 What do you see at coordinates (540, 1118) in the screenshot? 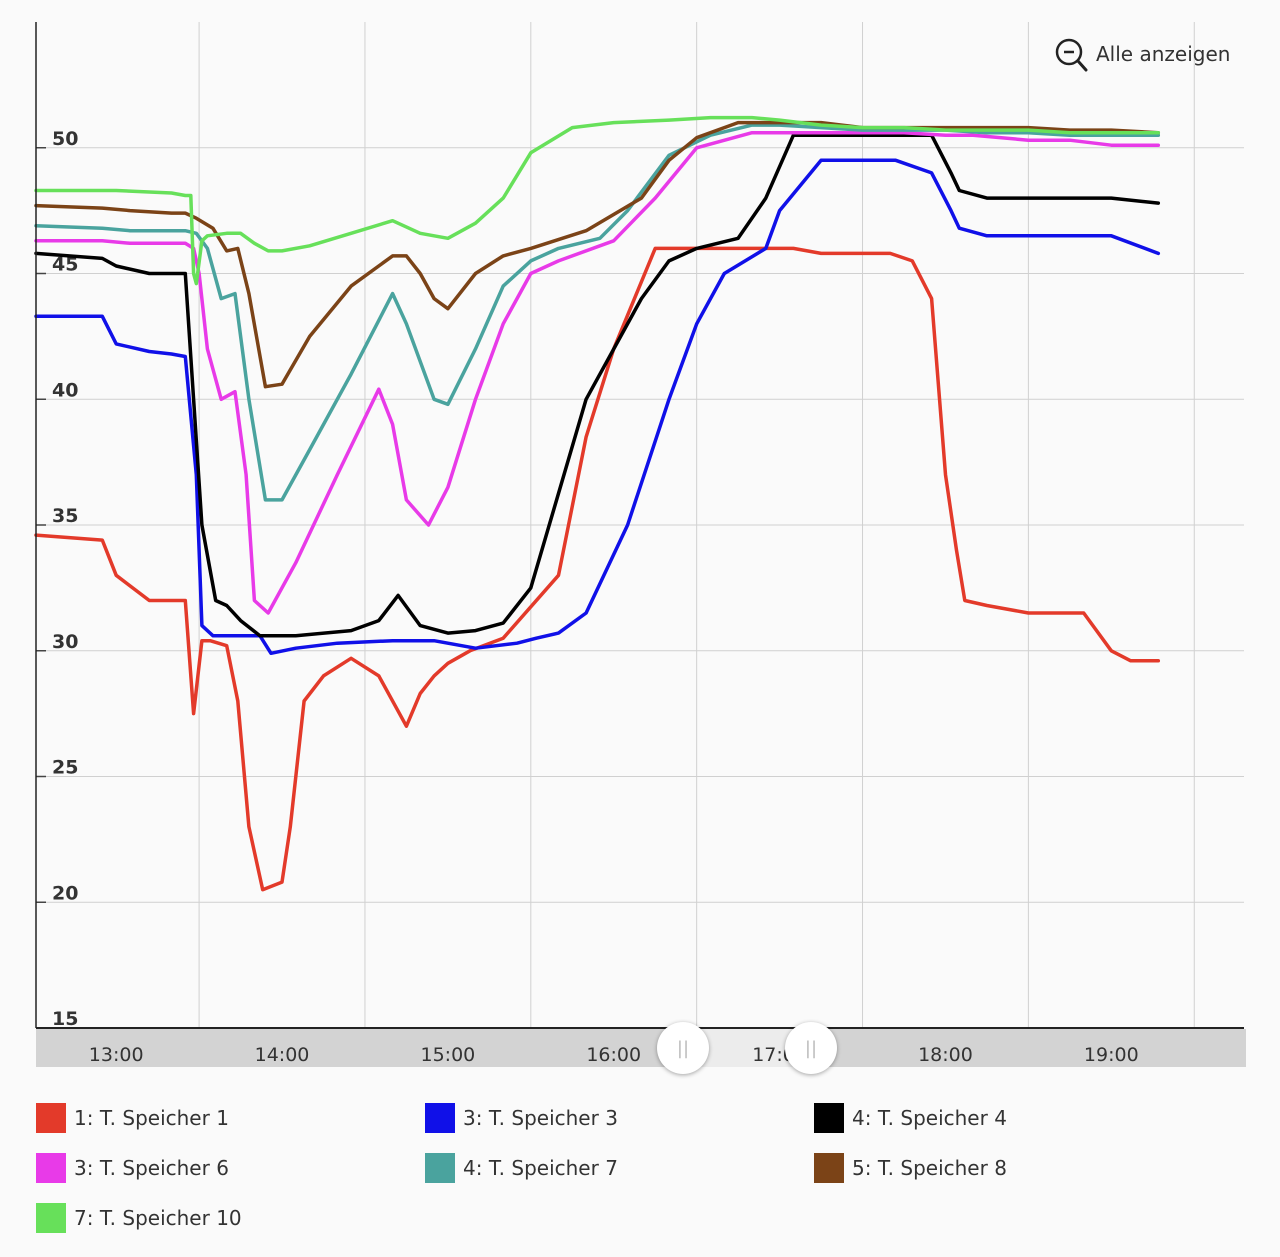
I see `legend-label: 3: T. Speicher 3` at bounding box center [540, 1118].